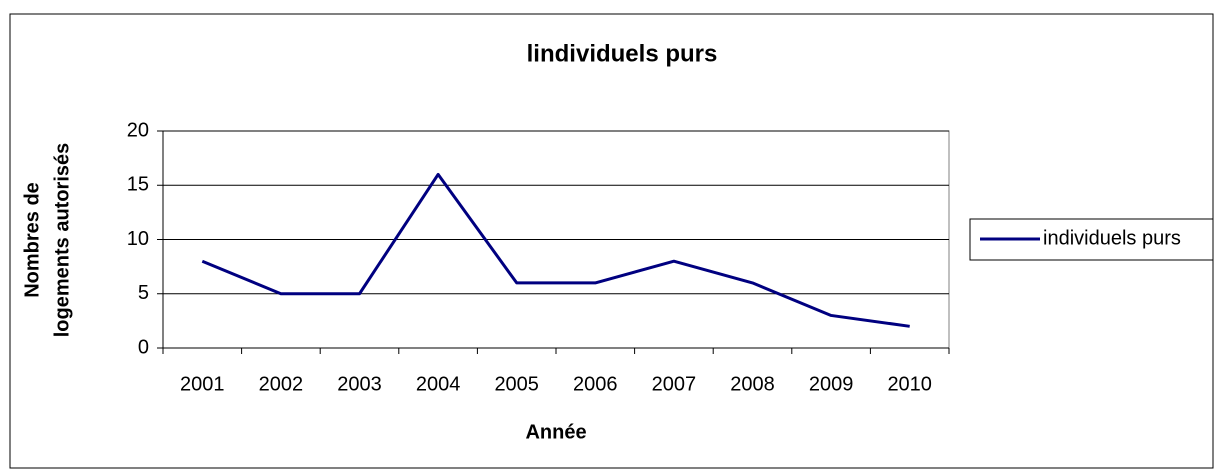  What do you see at coordinates (138, 130) in the screenshot?
I see `y-tick-label: 20` at bounding box center [138, 130].